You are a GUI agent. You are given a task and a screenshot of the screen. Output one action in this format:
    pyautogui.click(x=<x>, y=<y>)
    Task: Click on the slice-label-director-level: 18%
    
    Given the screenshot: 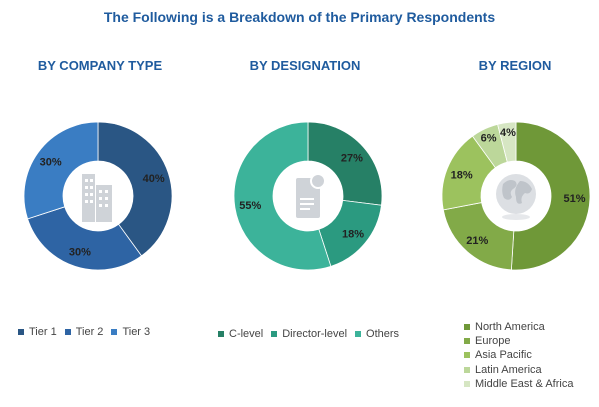 What is the action you would take?
    pyautogui.click(x=353, y=234)
    